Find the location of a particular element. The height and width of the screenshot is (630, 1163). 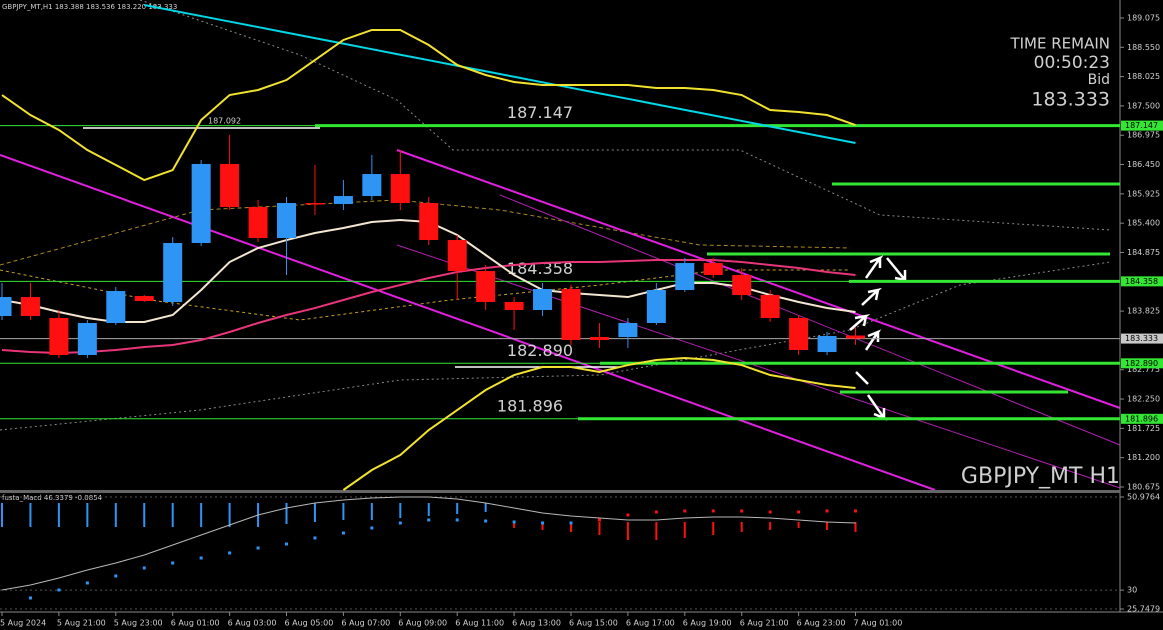

y-tick-label: 181.725 is located at coordinates (1143, 428).